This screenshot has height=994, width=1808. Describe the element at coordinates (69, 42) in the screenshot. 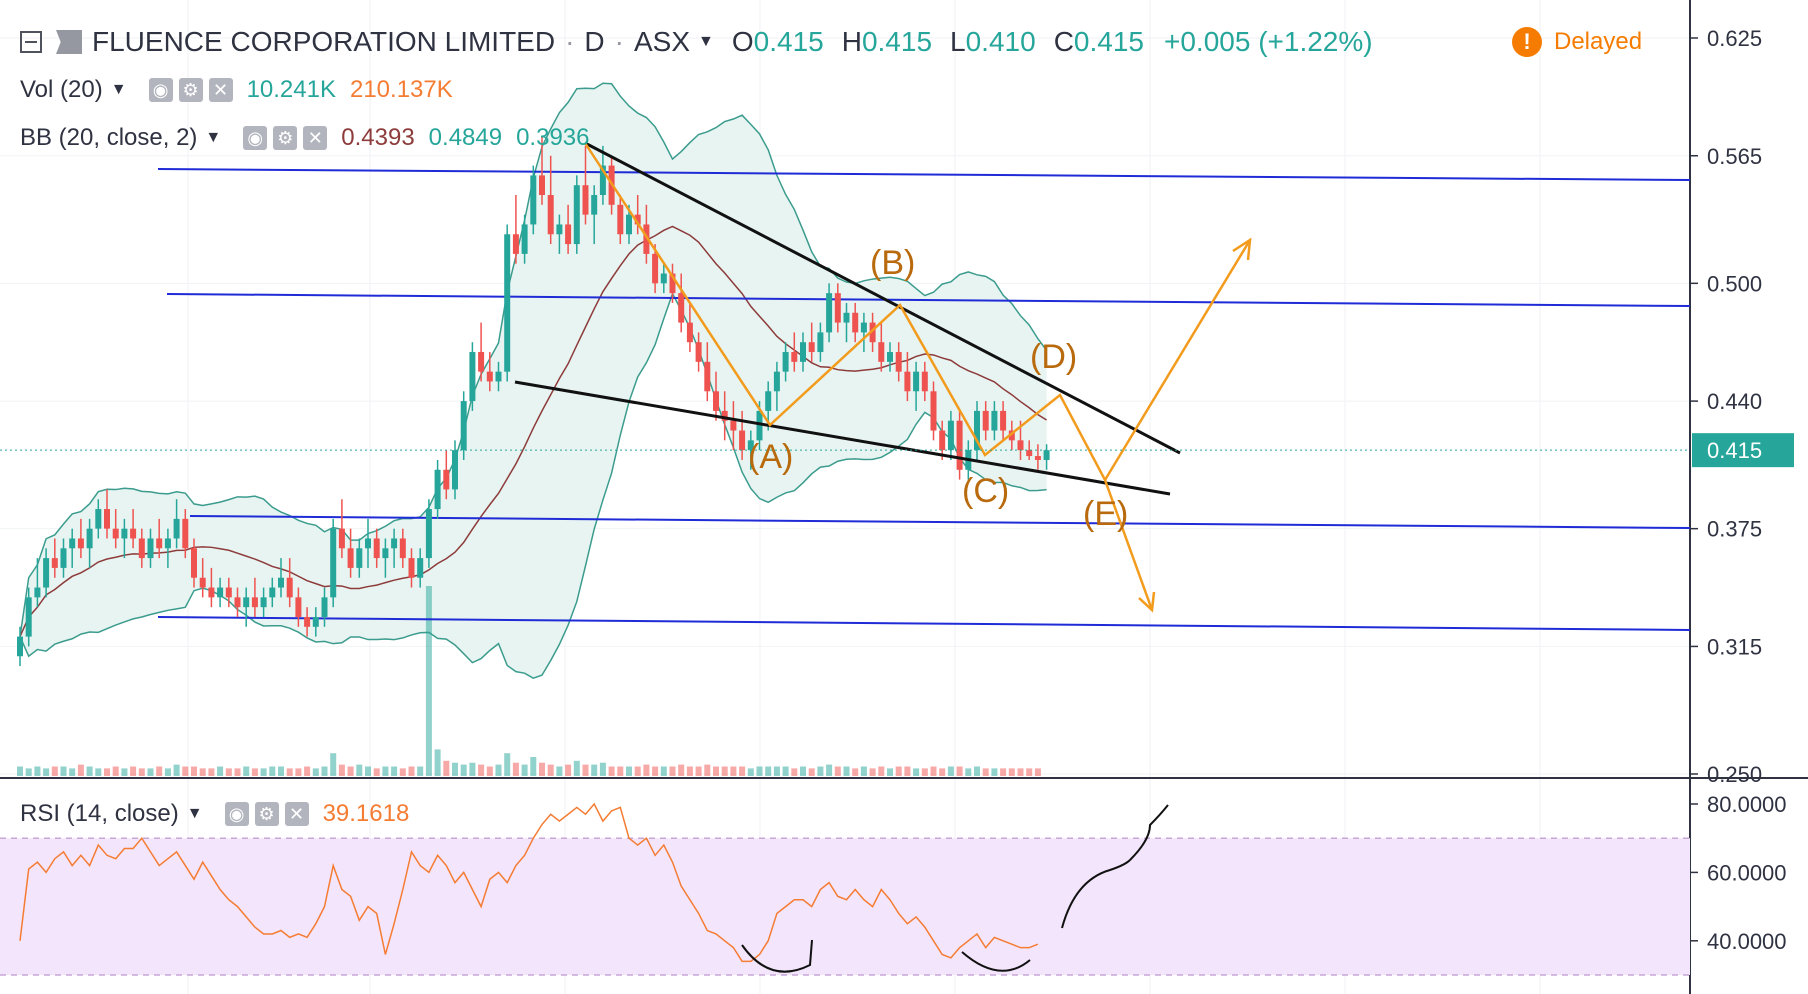

I see `flag-icon` at that location.